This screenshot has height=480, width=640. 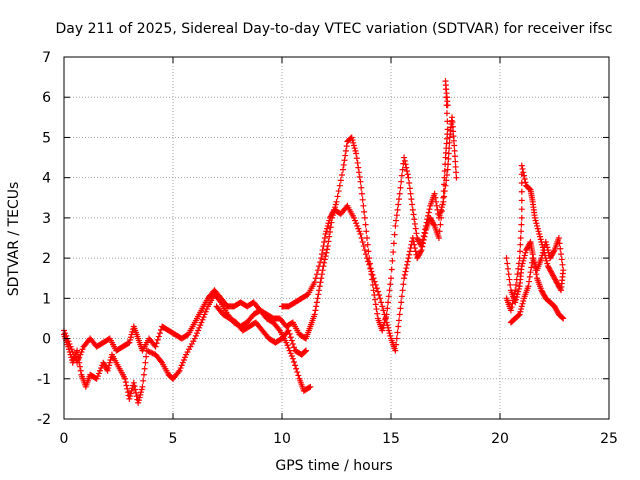 I want to click on y-tick-label: -2, so click(x=44, y=420).